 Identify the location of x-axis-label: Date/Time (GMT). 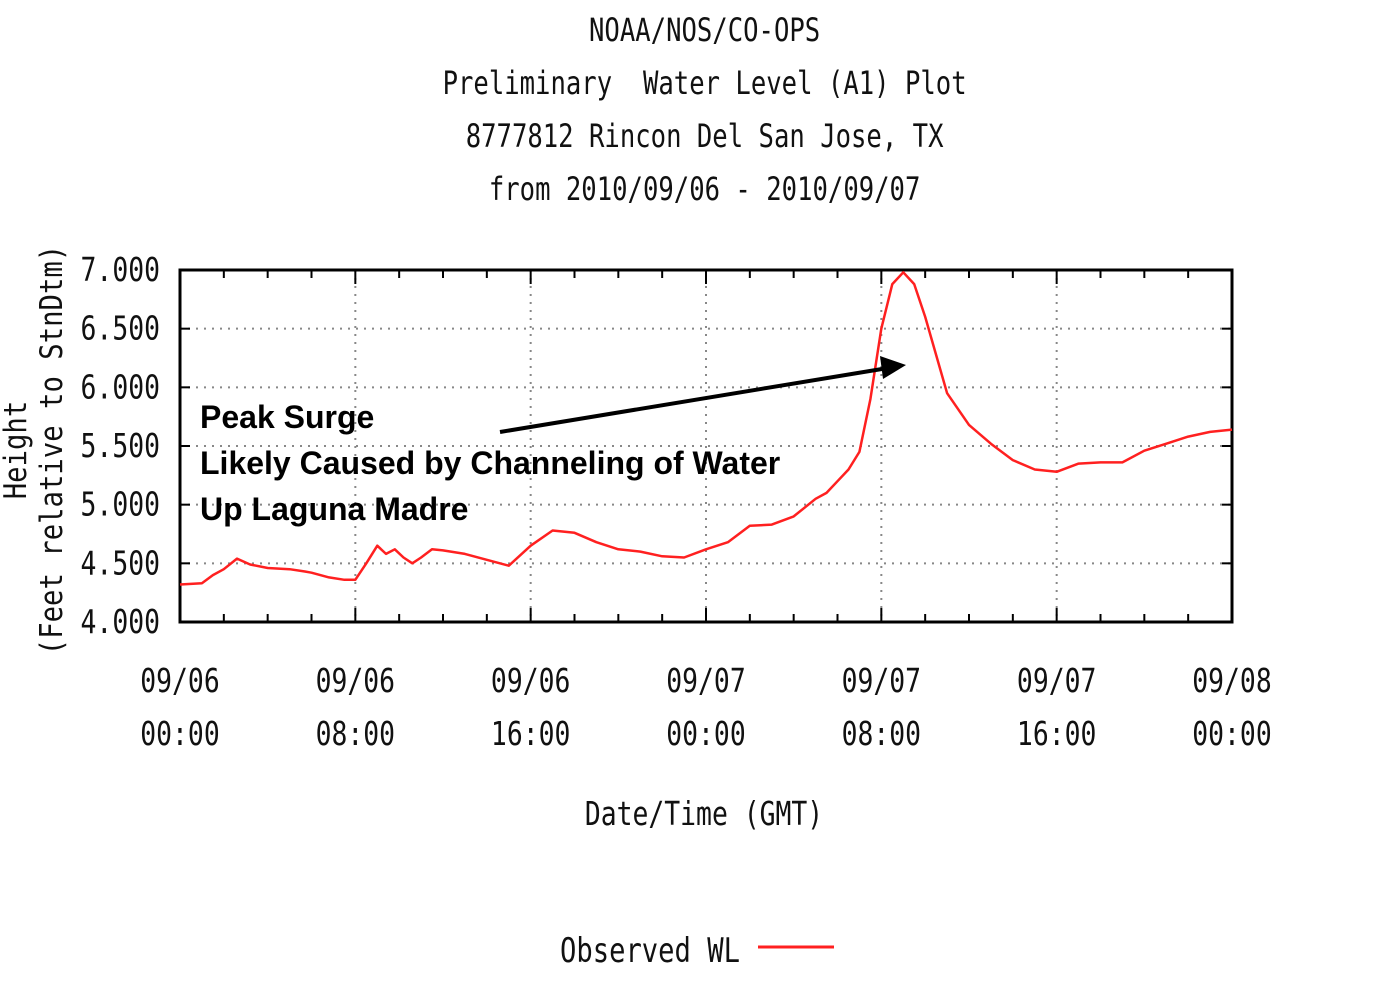
(704, 814).